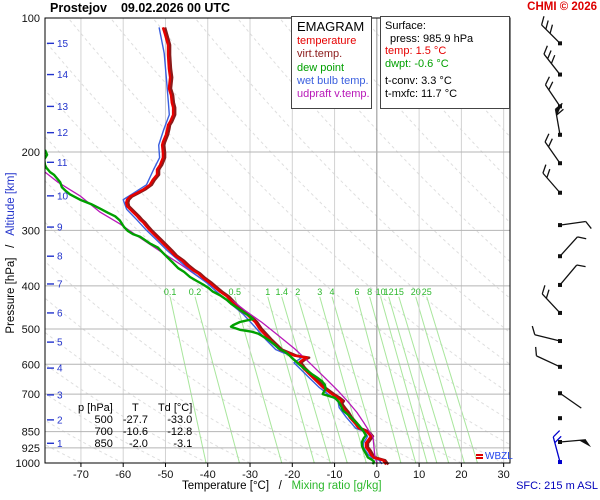 The image size is (600, 500). Describe the element at coordinates (103, 432) in the screenshot. I see `cell-700-p: 700` at that location.